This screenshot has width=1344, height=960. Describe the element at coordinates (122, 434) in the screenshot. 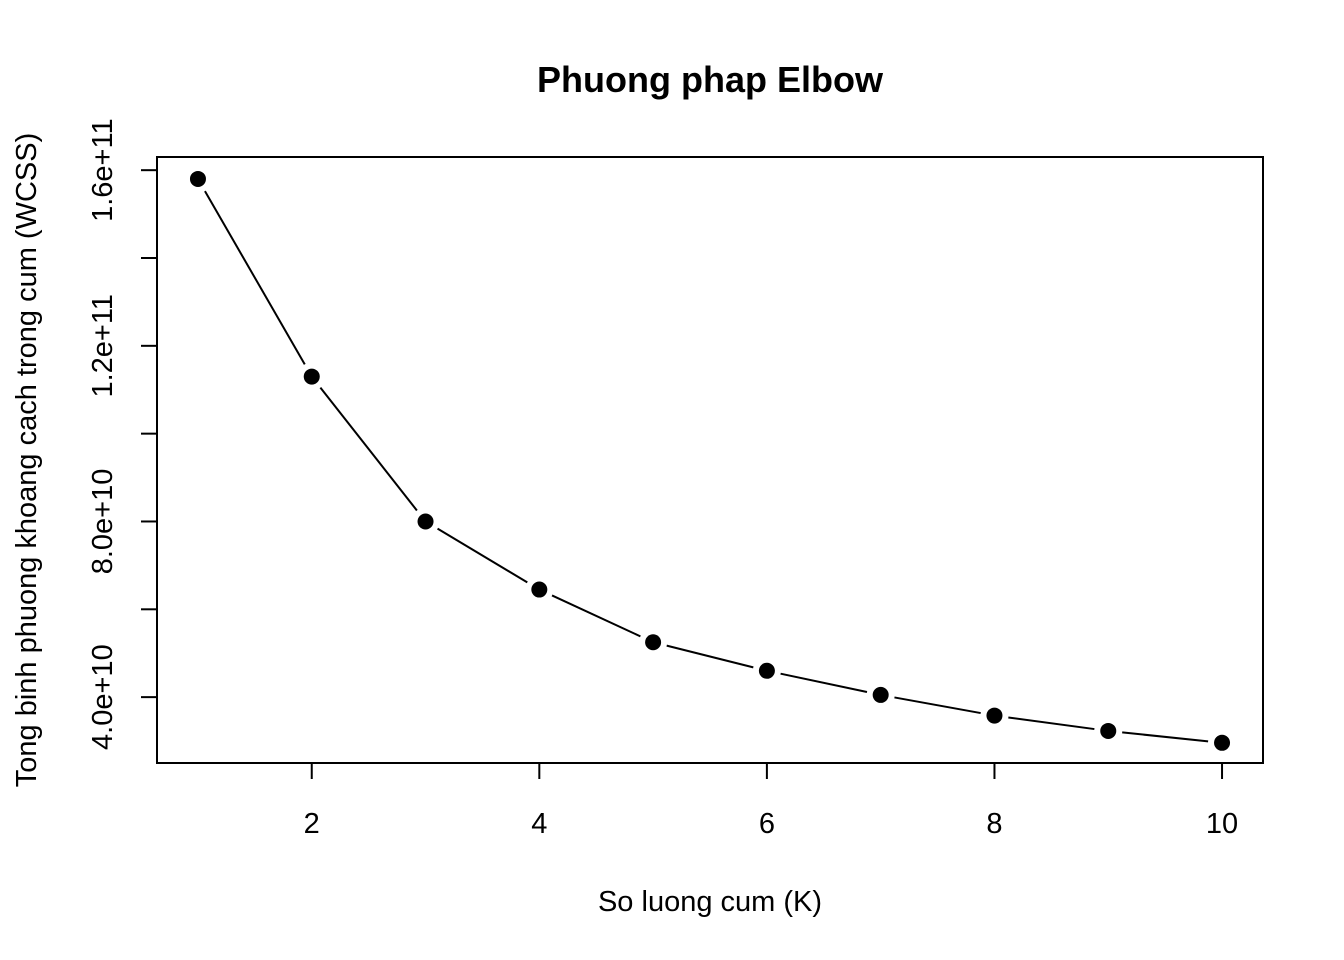

I see `y-axis: 4.0e+10 8.0e+10 1.2e+11 1.6e+11` at that location.